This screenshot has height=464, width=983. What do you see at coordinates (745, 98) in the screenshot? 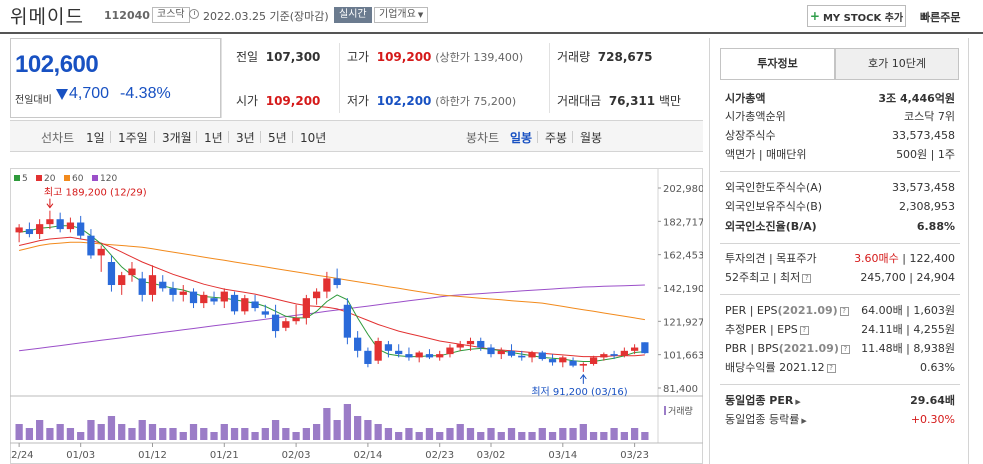
I see `market-cap-label: 시가총액` at bounding box center [745, 98].